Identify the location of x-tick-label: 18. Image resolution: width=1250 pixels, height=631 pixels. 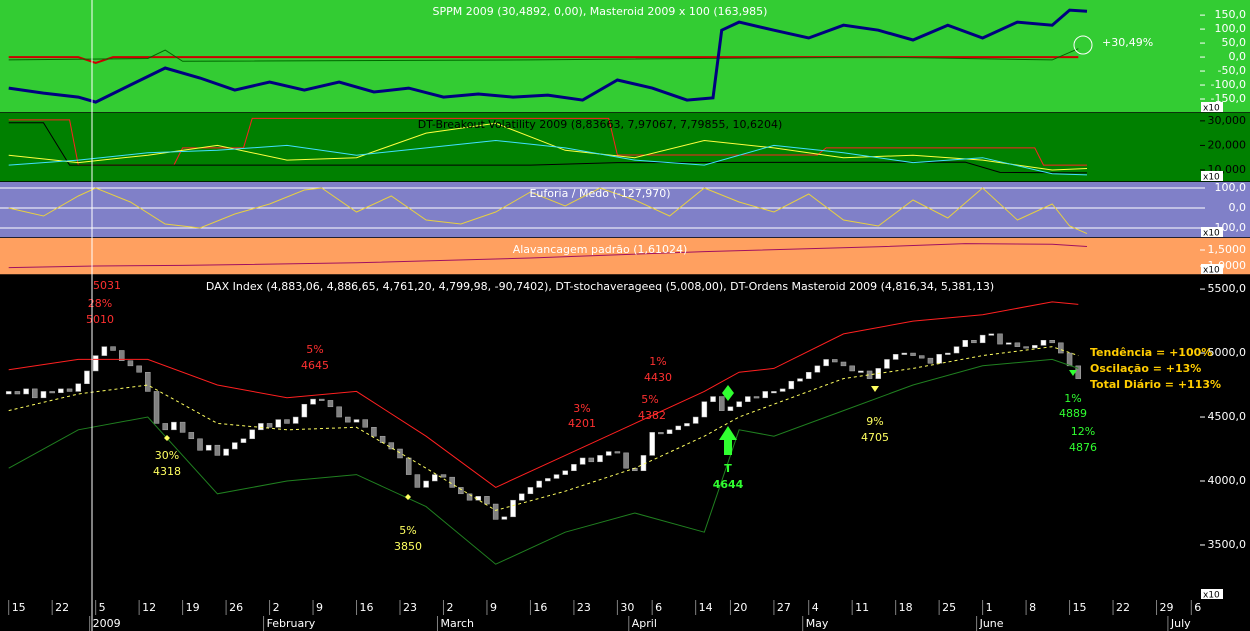
(906, 607).